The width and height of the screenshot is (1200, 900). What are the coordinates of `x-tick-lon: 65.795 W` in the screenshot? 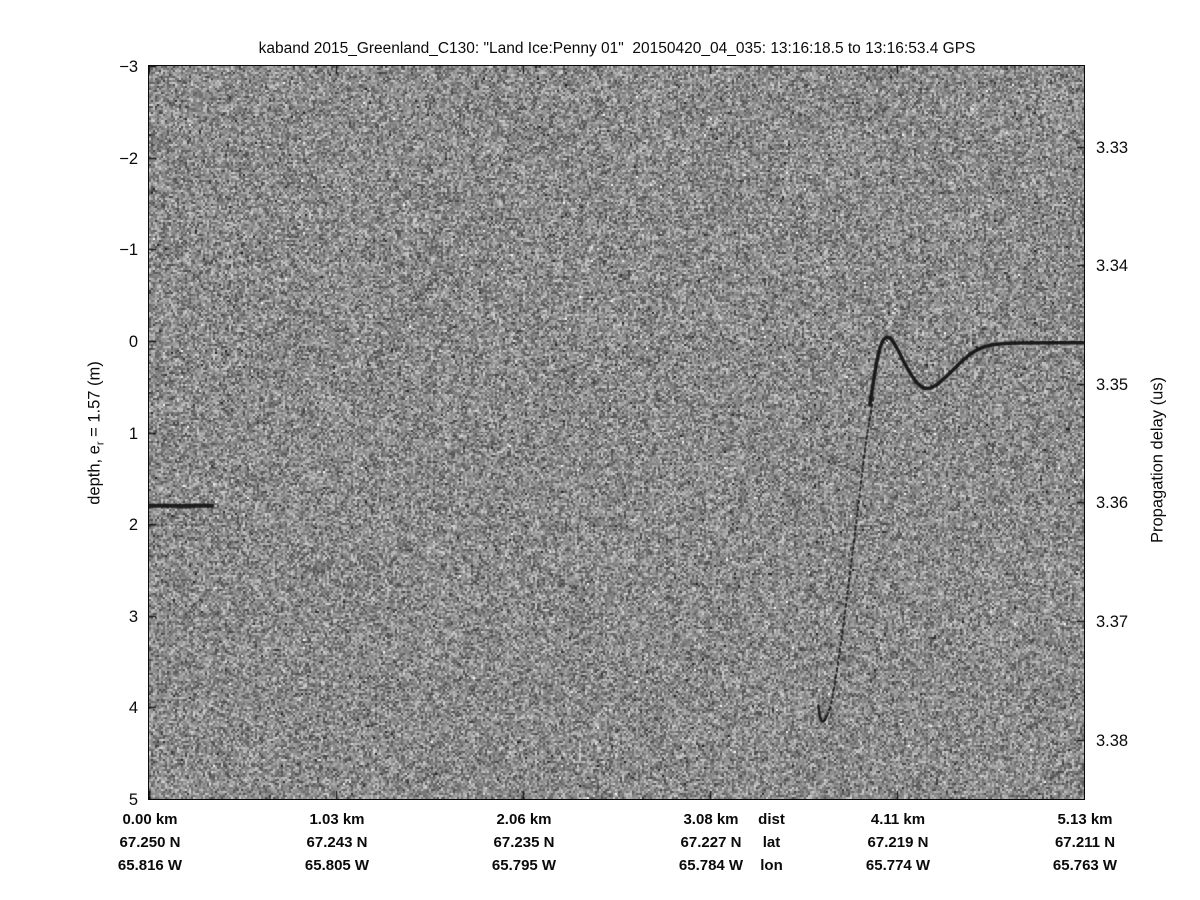 It's located at (524, 865).